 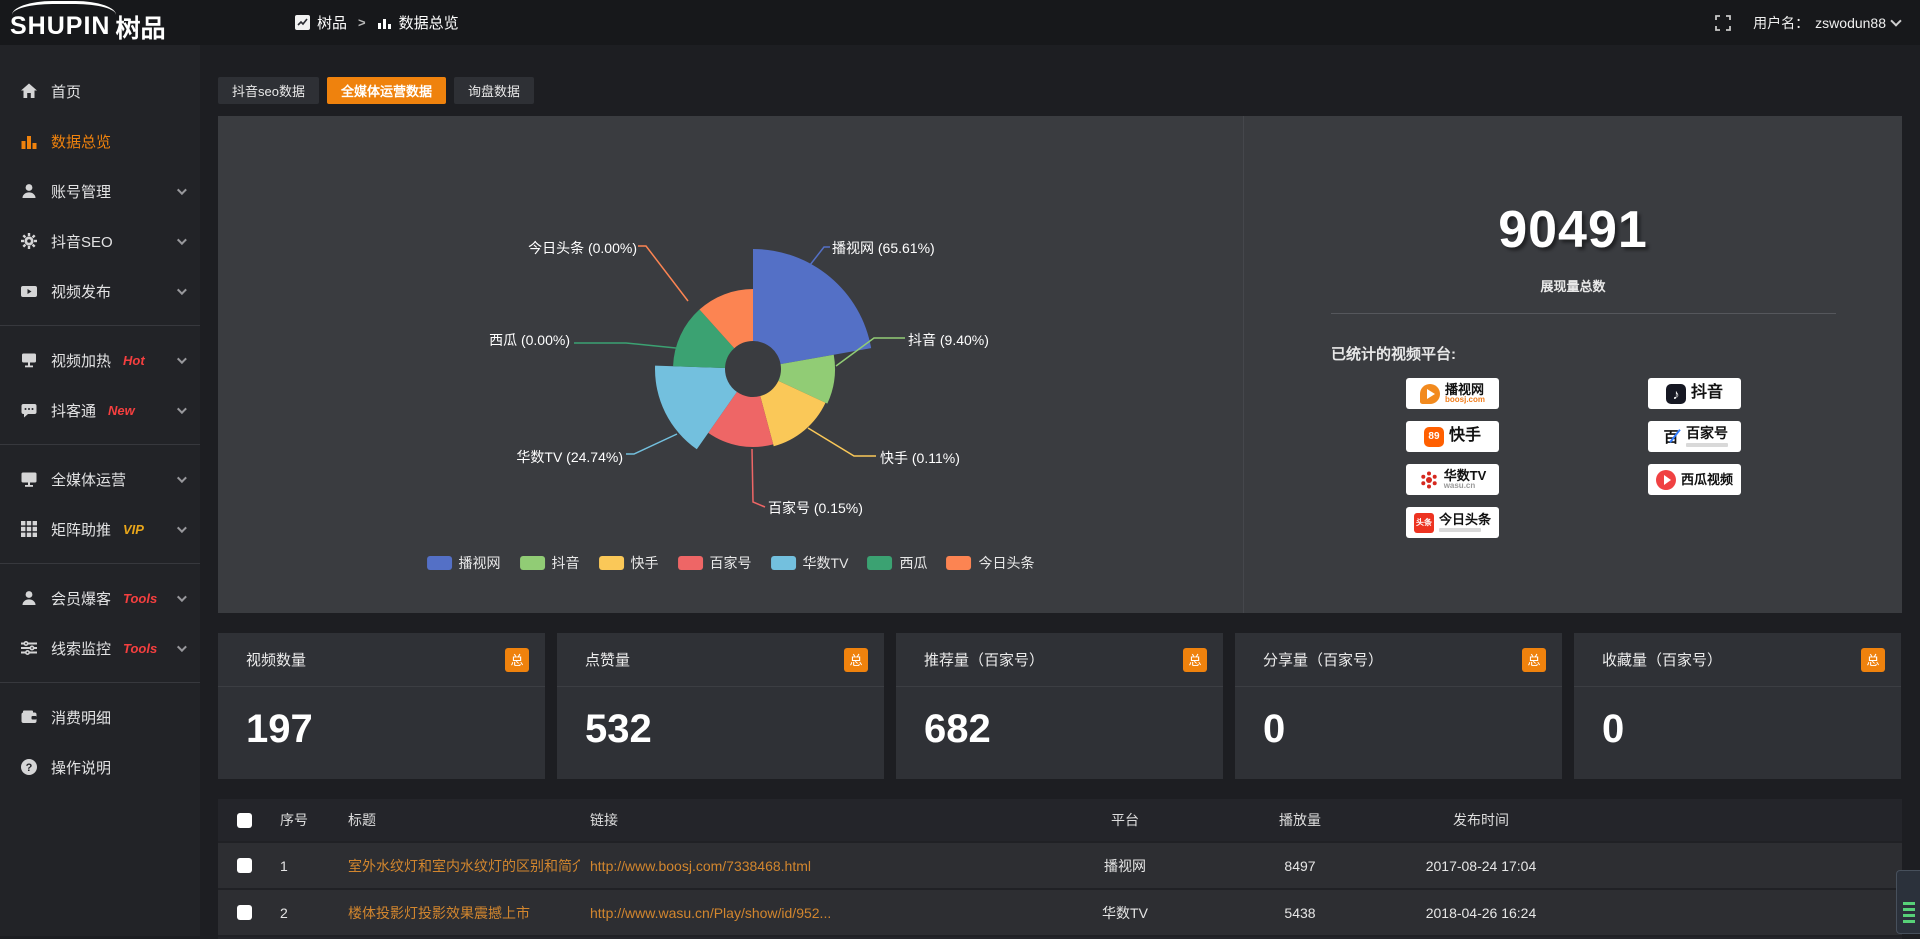 I want to click on breadcrumb-current: 数据总览, so click(x=429, y=22).